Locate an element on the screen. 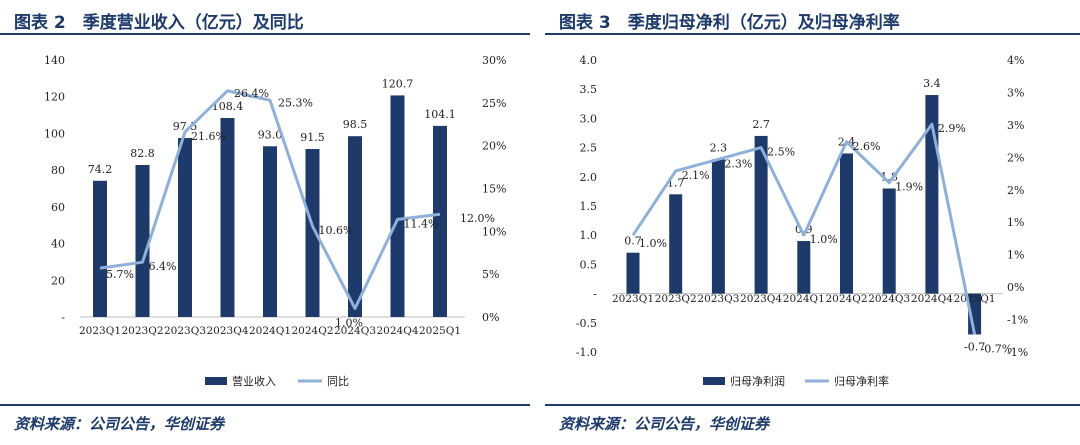  legend-bar-label: 营业收入 is located at coordinates (254, 381).